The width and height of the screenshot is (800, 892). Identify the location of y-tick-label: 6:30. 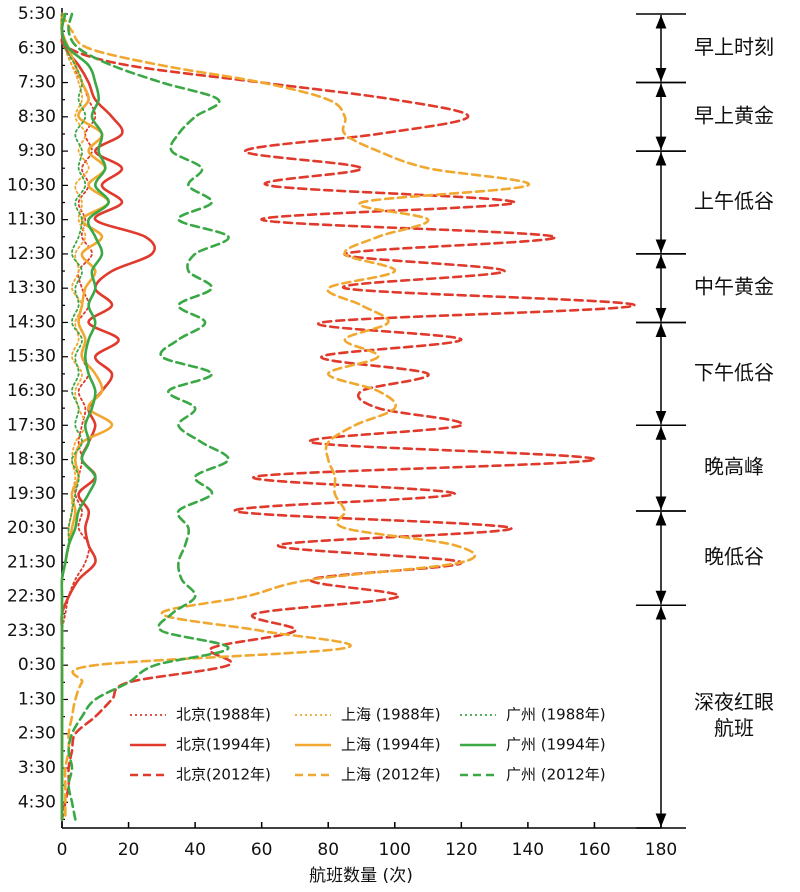
(37, 48).